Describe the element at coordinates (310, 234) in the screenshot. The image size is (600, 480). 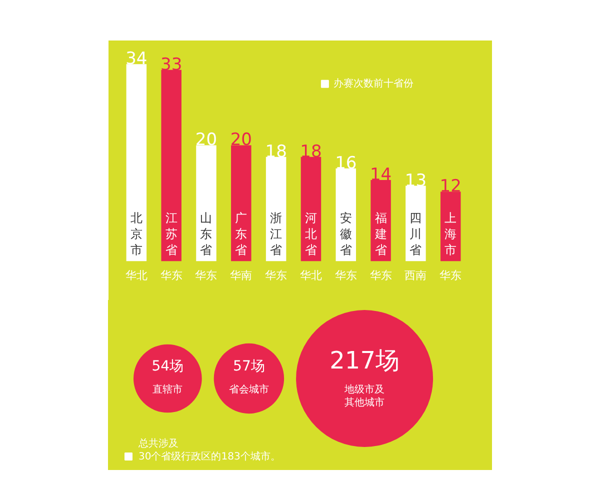
I see `x-tick-label: 河北省` at that location.